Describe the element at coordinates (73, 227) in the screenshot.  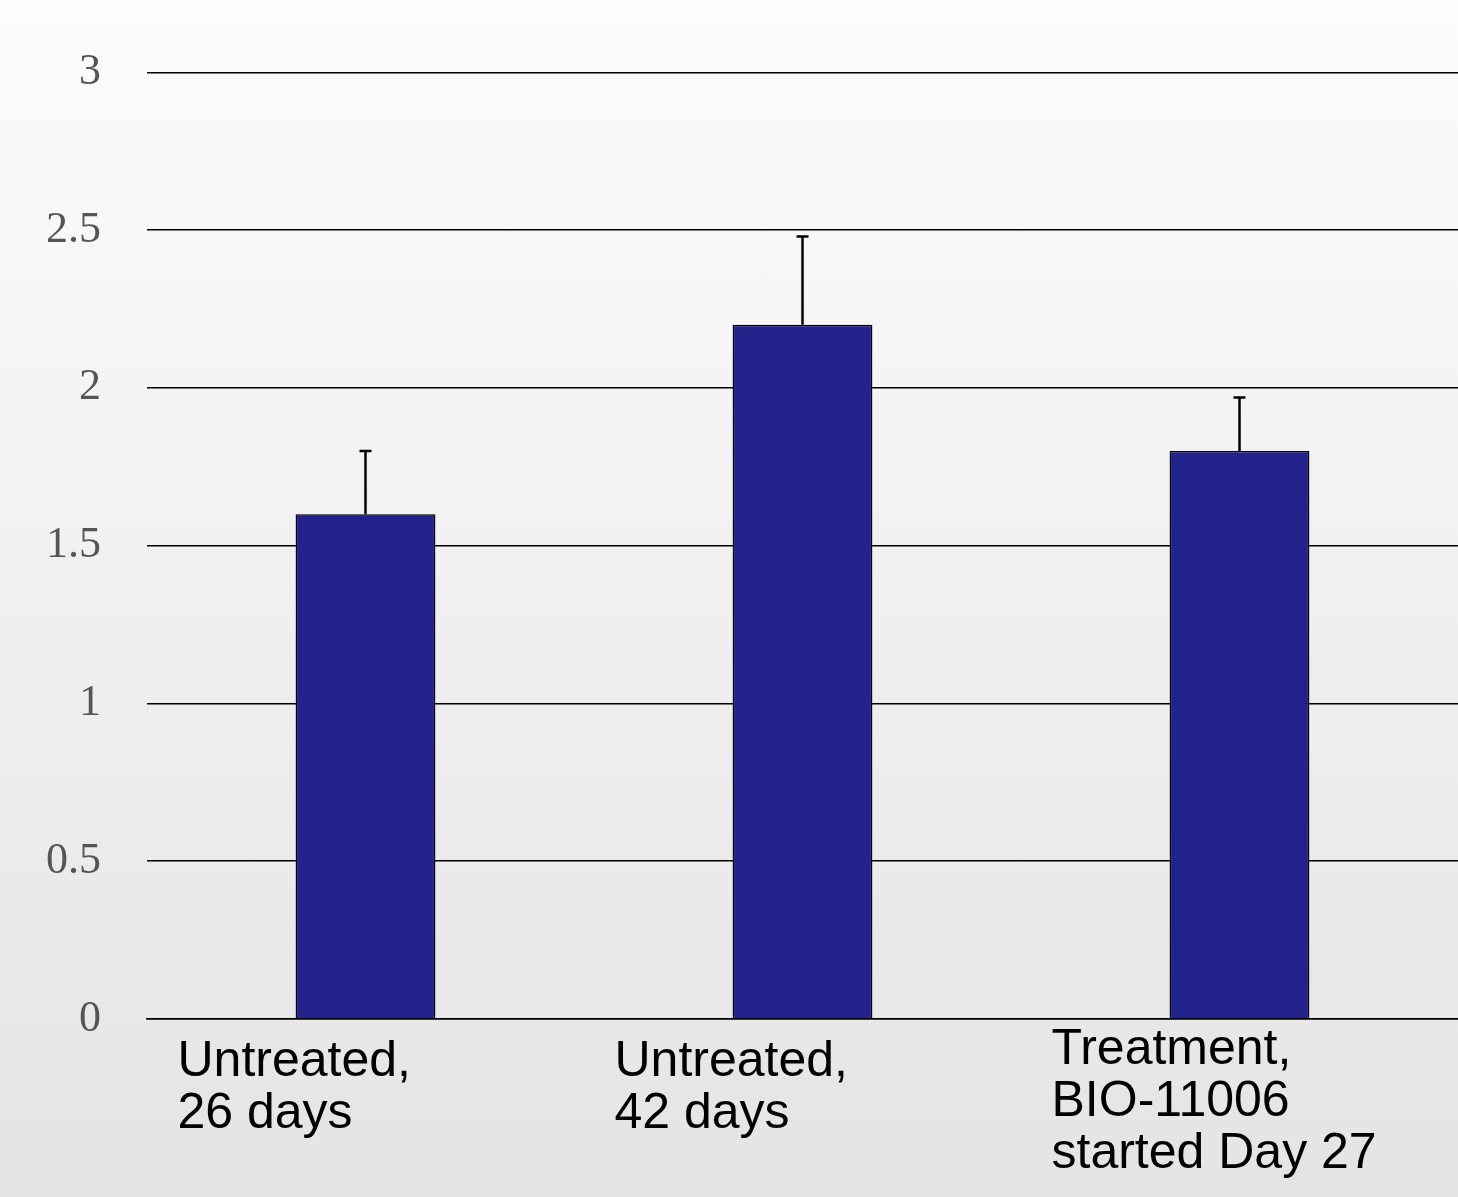
I see `y-tick-label: 2.5` at that location.